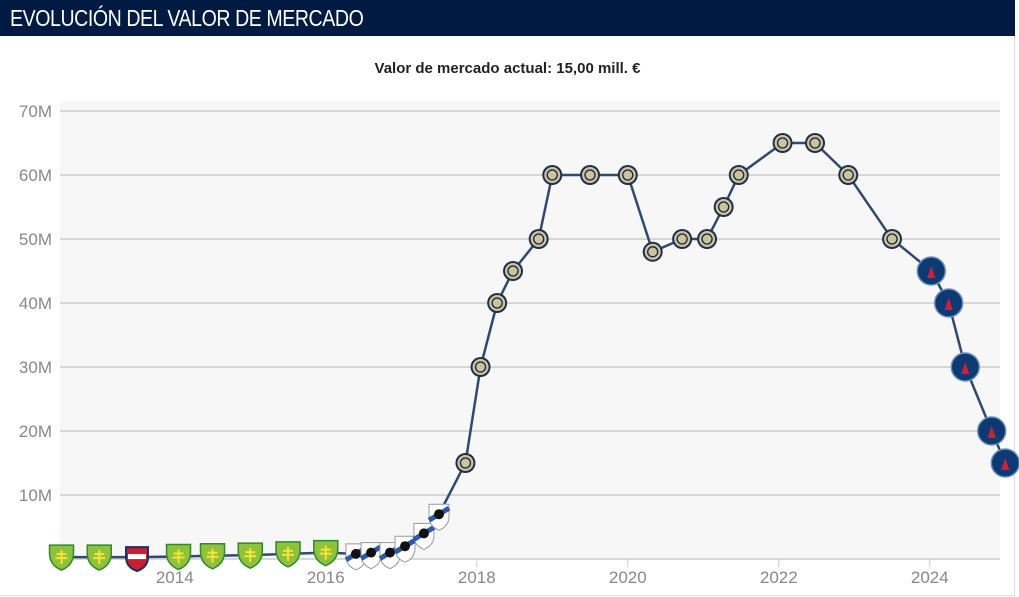 This screenshot has height=597, width=1019. What do you see at coordinates (35, 175) in the screenshot?
I see `y-tick-label: 60M` at bounding box center [35, 175].